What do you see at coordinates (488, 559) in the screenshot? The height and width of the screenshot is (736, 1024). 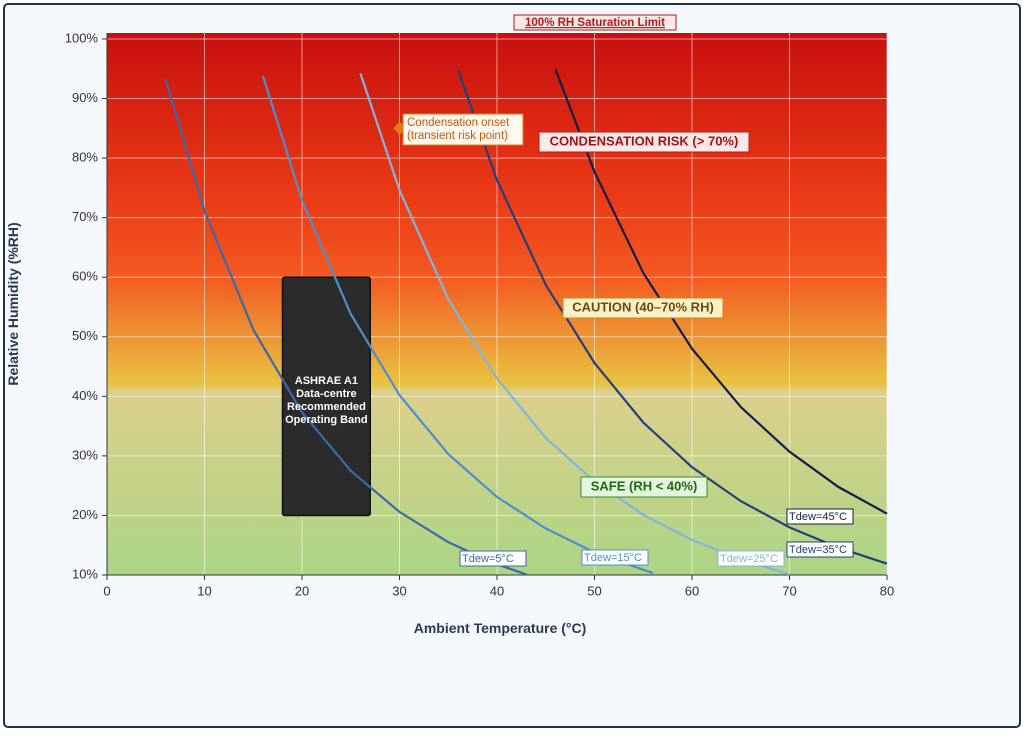 I see `curve-label: Tdew=5°C` at bounding box center [488, 559].